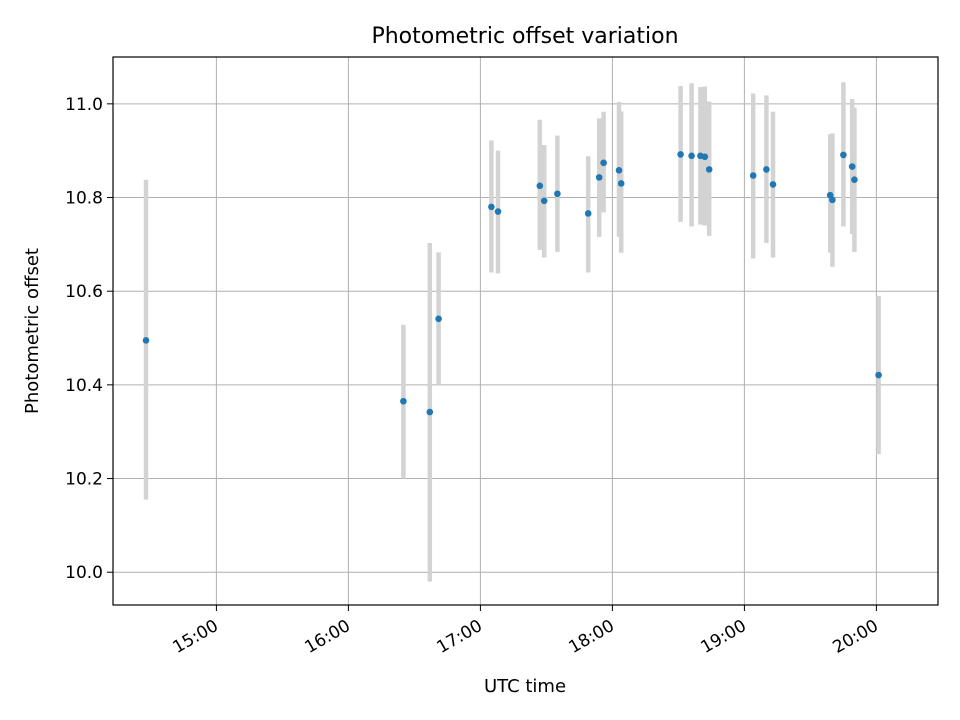  I want to click on y-axis-ticks: 10.0 10.2 10.4 10.6 10.8 11.0, so click(89, 339).